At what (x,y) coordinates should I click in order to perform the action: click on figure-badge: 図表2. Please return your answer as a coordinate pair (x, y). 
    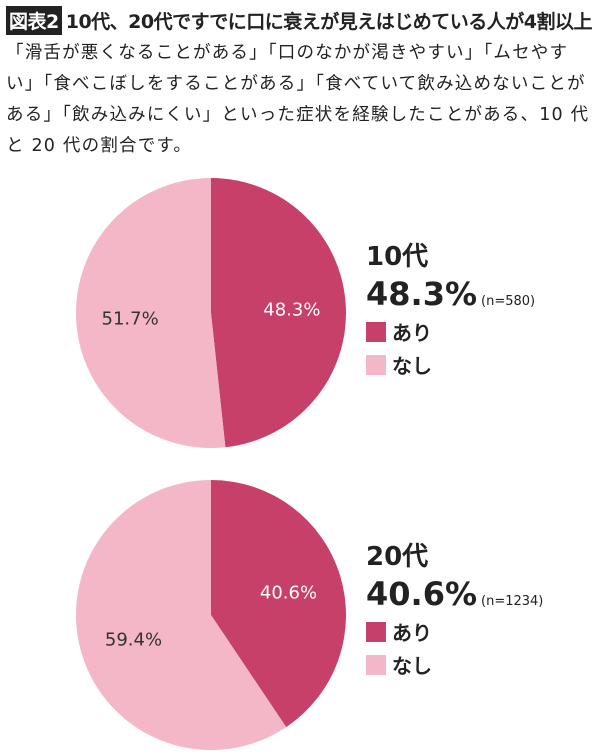
    Looking at the image, I should click on (34, 20).